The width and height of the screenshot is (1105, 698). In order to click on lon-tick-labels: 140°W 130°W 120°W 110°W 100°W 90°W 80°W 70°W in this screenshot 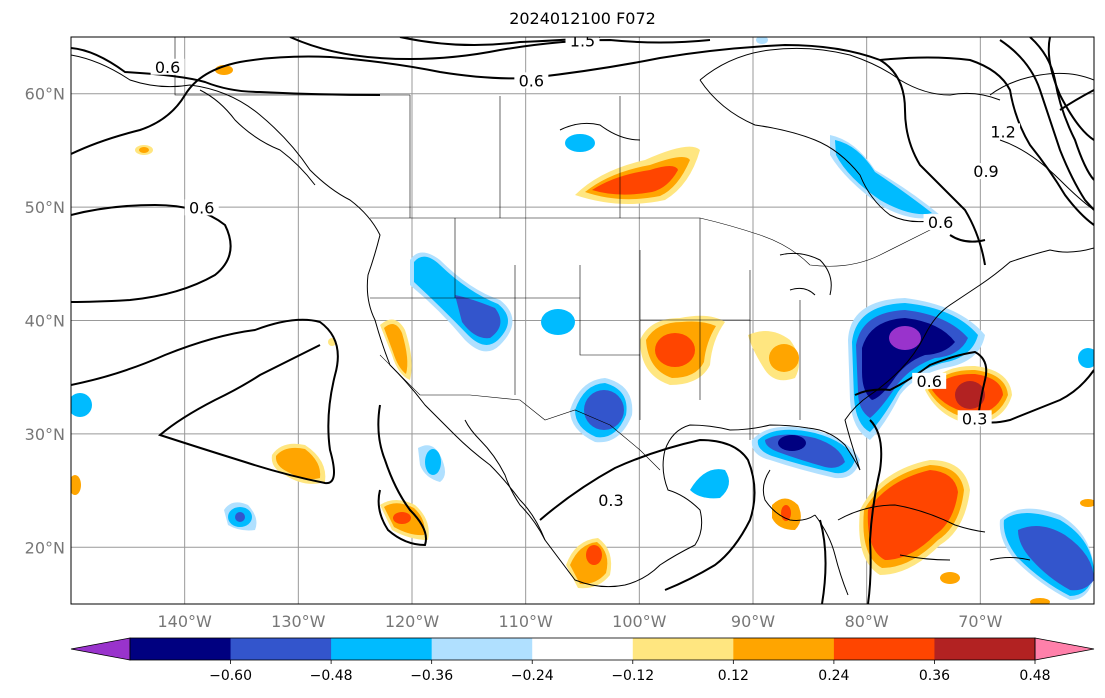, I will do `click(579, 621)`.